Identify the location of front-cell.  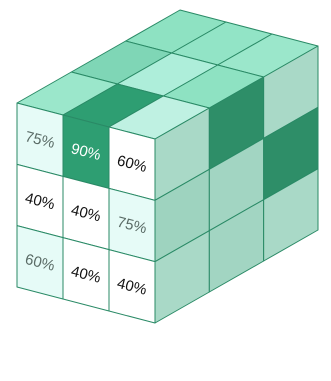
(132, 286).